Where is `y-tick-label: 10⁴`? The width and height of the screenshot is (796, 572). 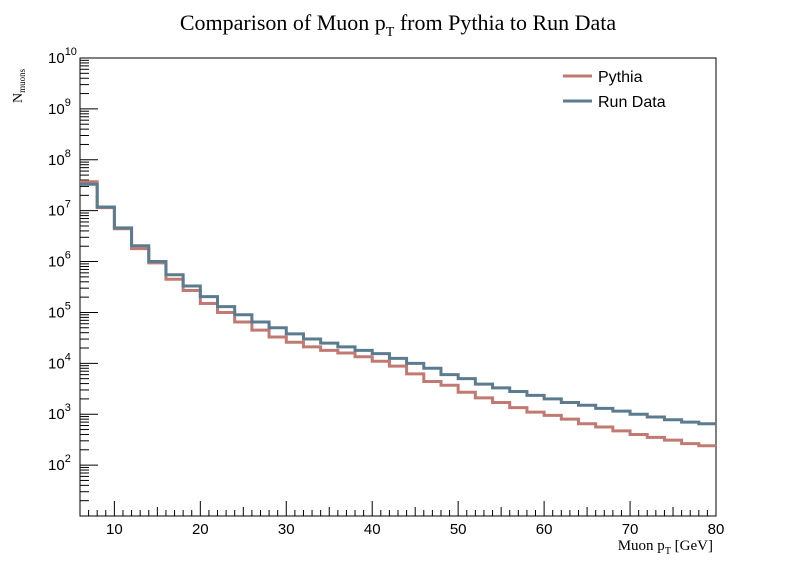 y-tick-label: 10⁴ is located at coordinates (59, 361).